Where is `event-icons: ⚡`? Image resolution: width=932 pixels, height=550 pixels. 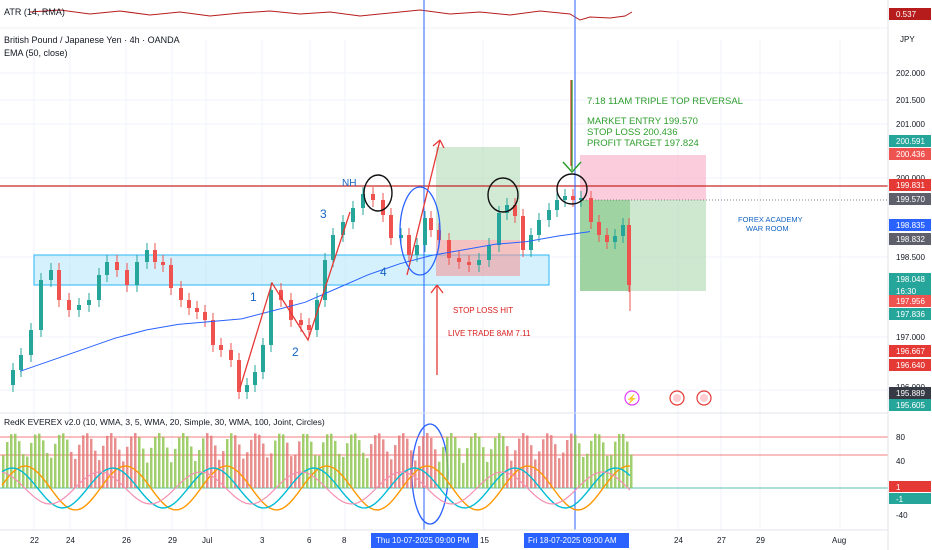 event-icons: ⚡ is located at coordinates (668, 398).